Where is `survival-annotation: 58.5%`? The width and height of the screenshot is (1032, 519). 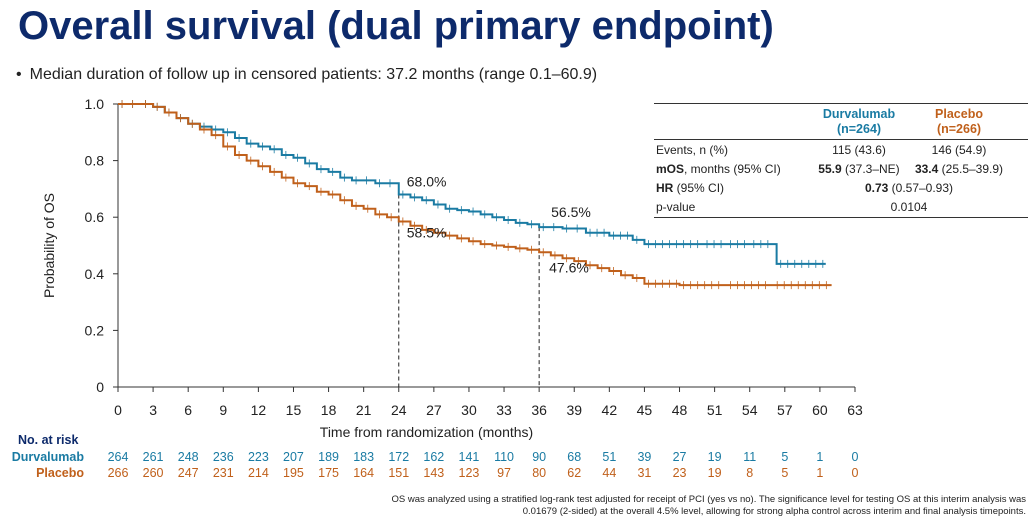 survival-annotation: 58.5% is located at coordinates (427, 232).